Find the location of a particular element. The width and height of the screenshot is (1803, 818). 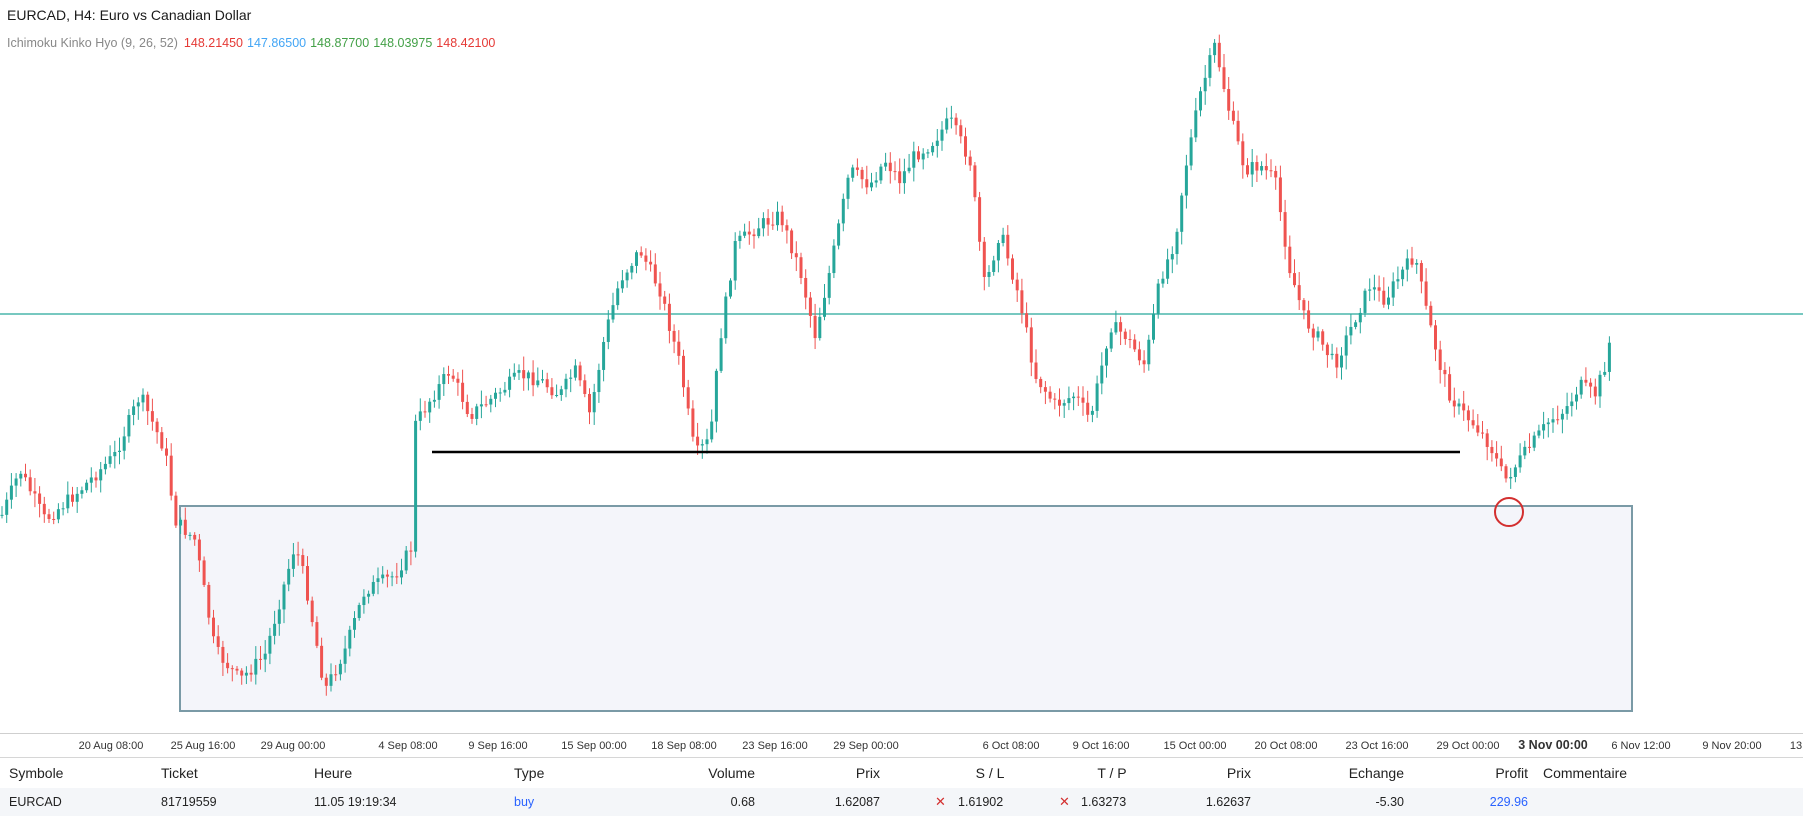

col-header-sl: S / L is located at coordinates (990, 773).